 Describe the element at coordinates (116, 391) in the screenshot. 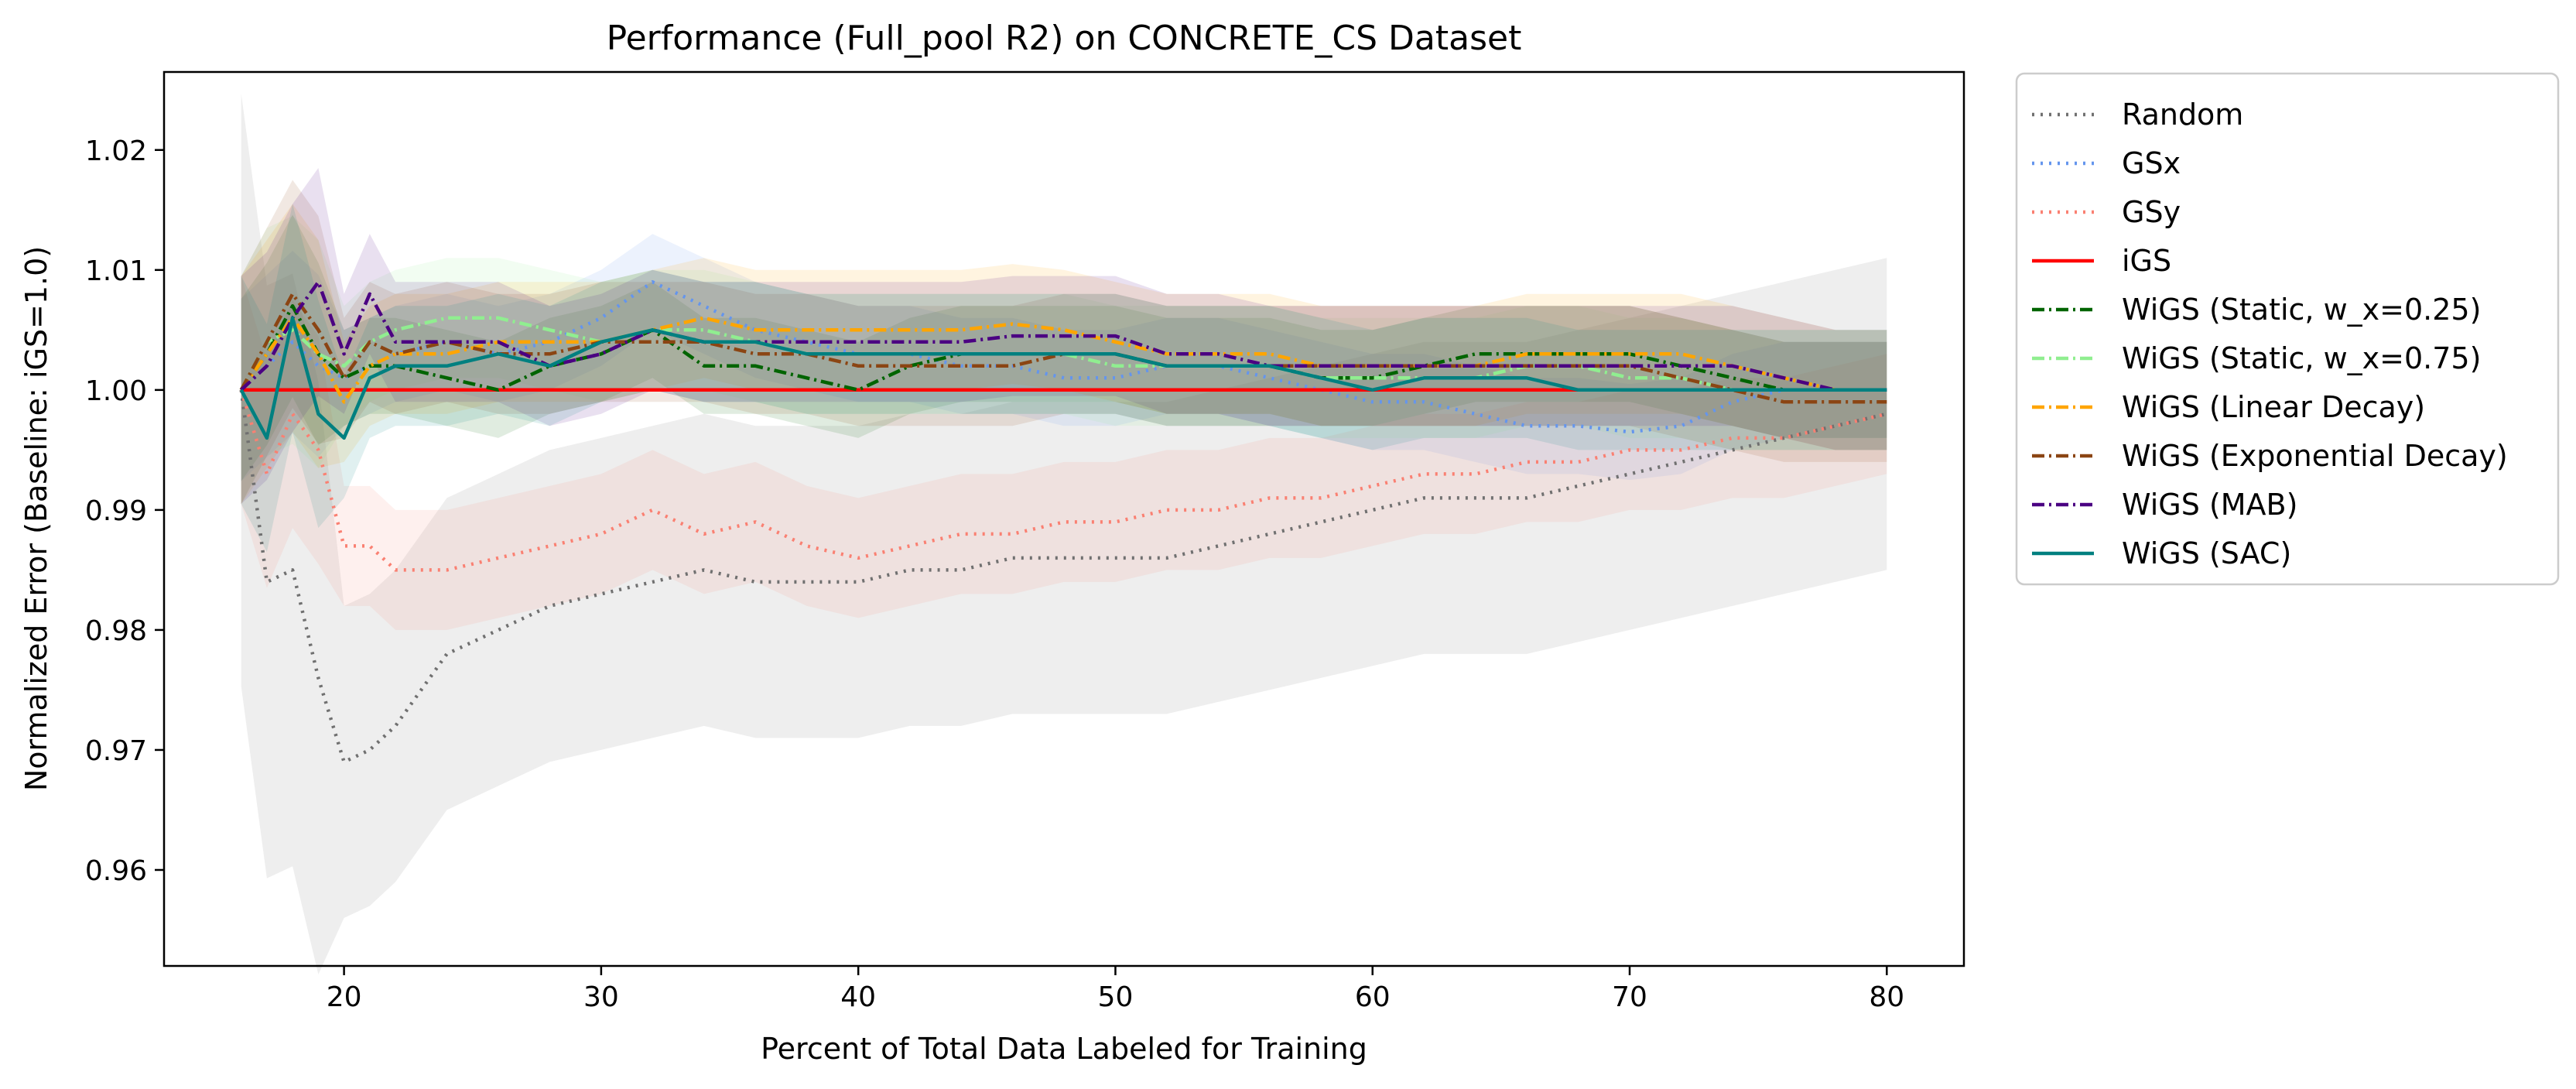

I see `y-tick-label: 1.00` at that location.